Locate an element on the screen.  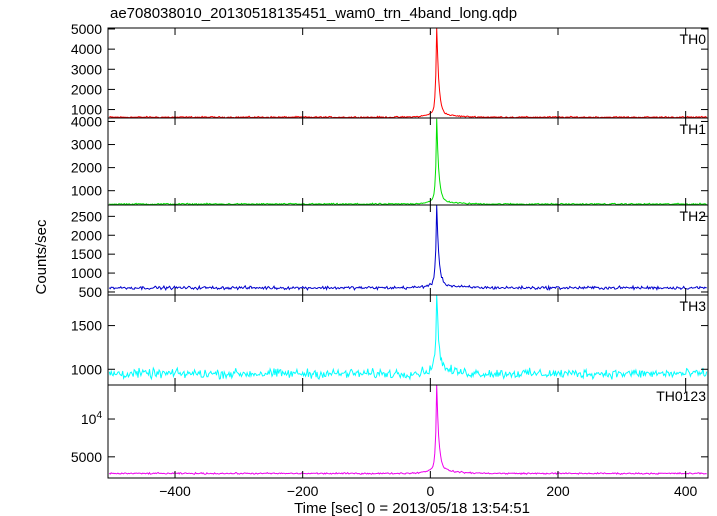
series-line-th3 is located at coordinates (408, 337).